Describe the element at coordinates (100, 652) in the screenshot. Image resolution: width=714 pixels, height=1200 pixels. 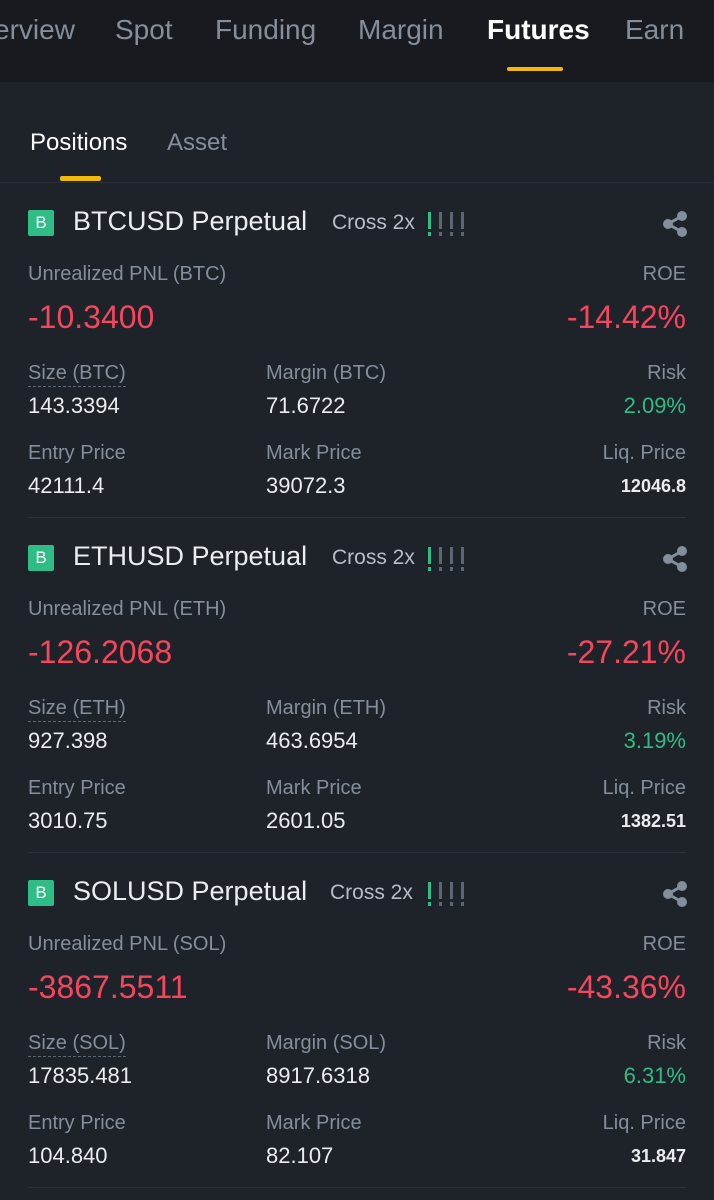
I see `pnl-value: -126.2068` at that location.